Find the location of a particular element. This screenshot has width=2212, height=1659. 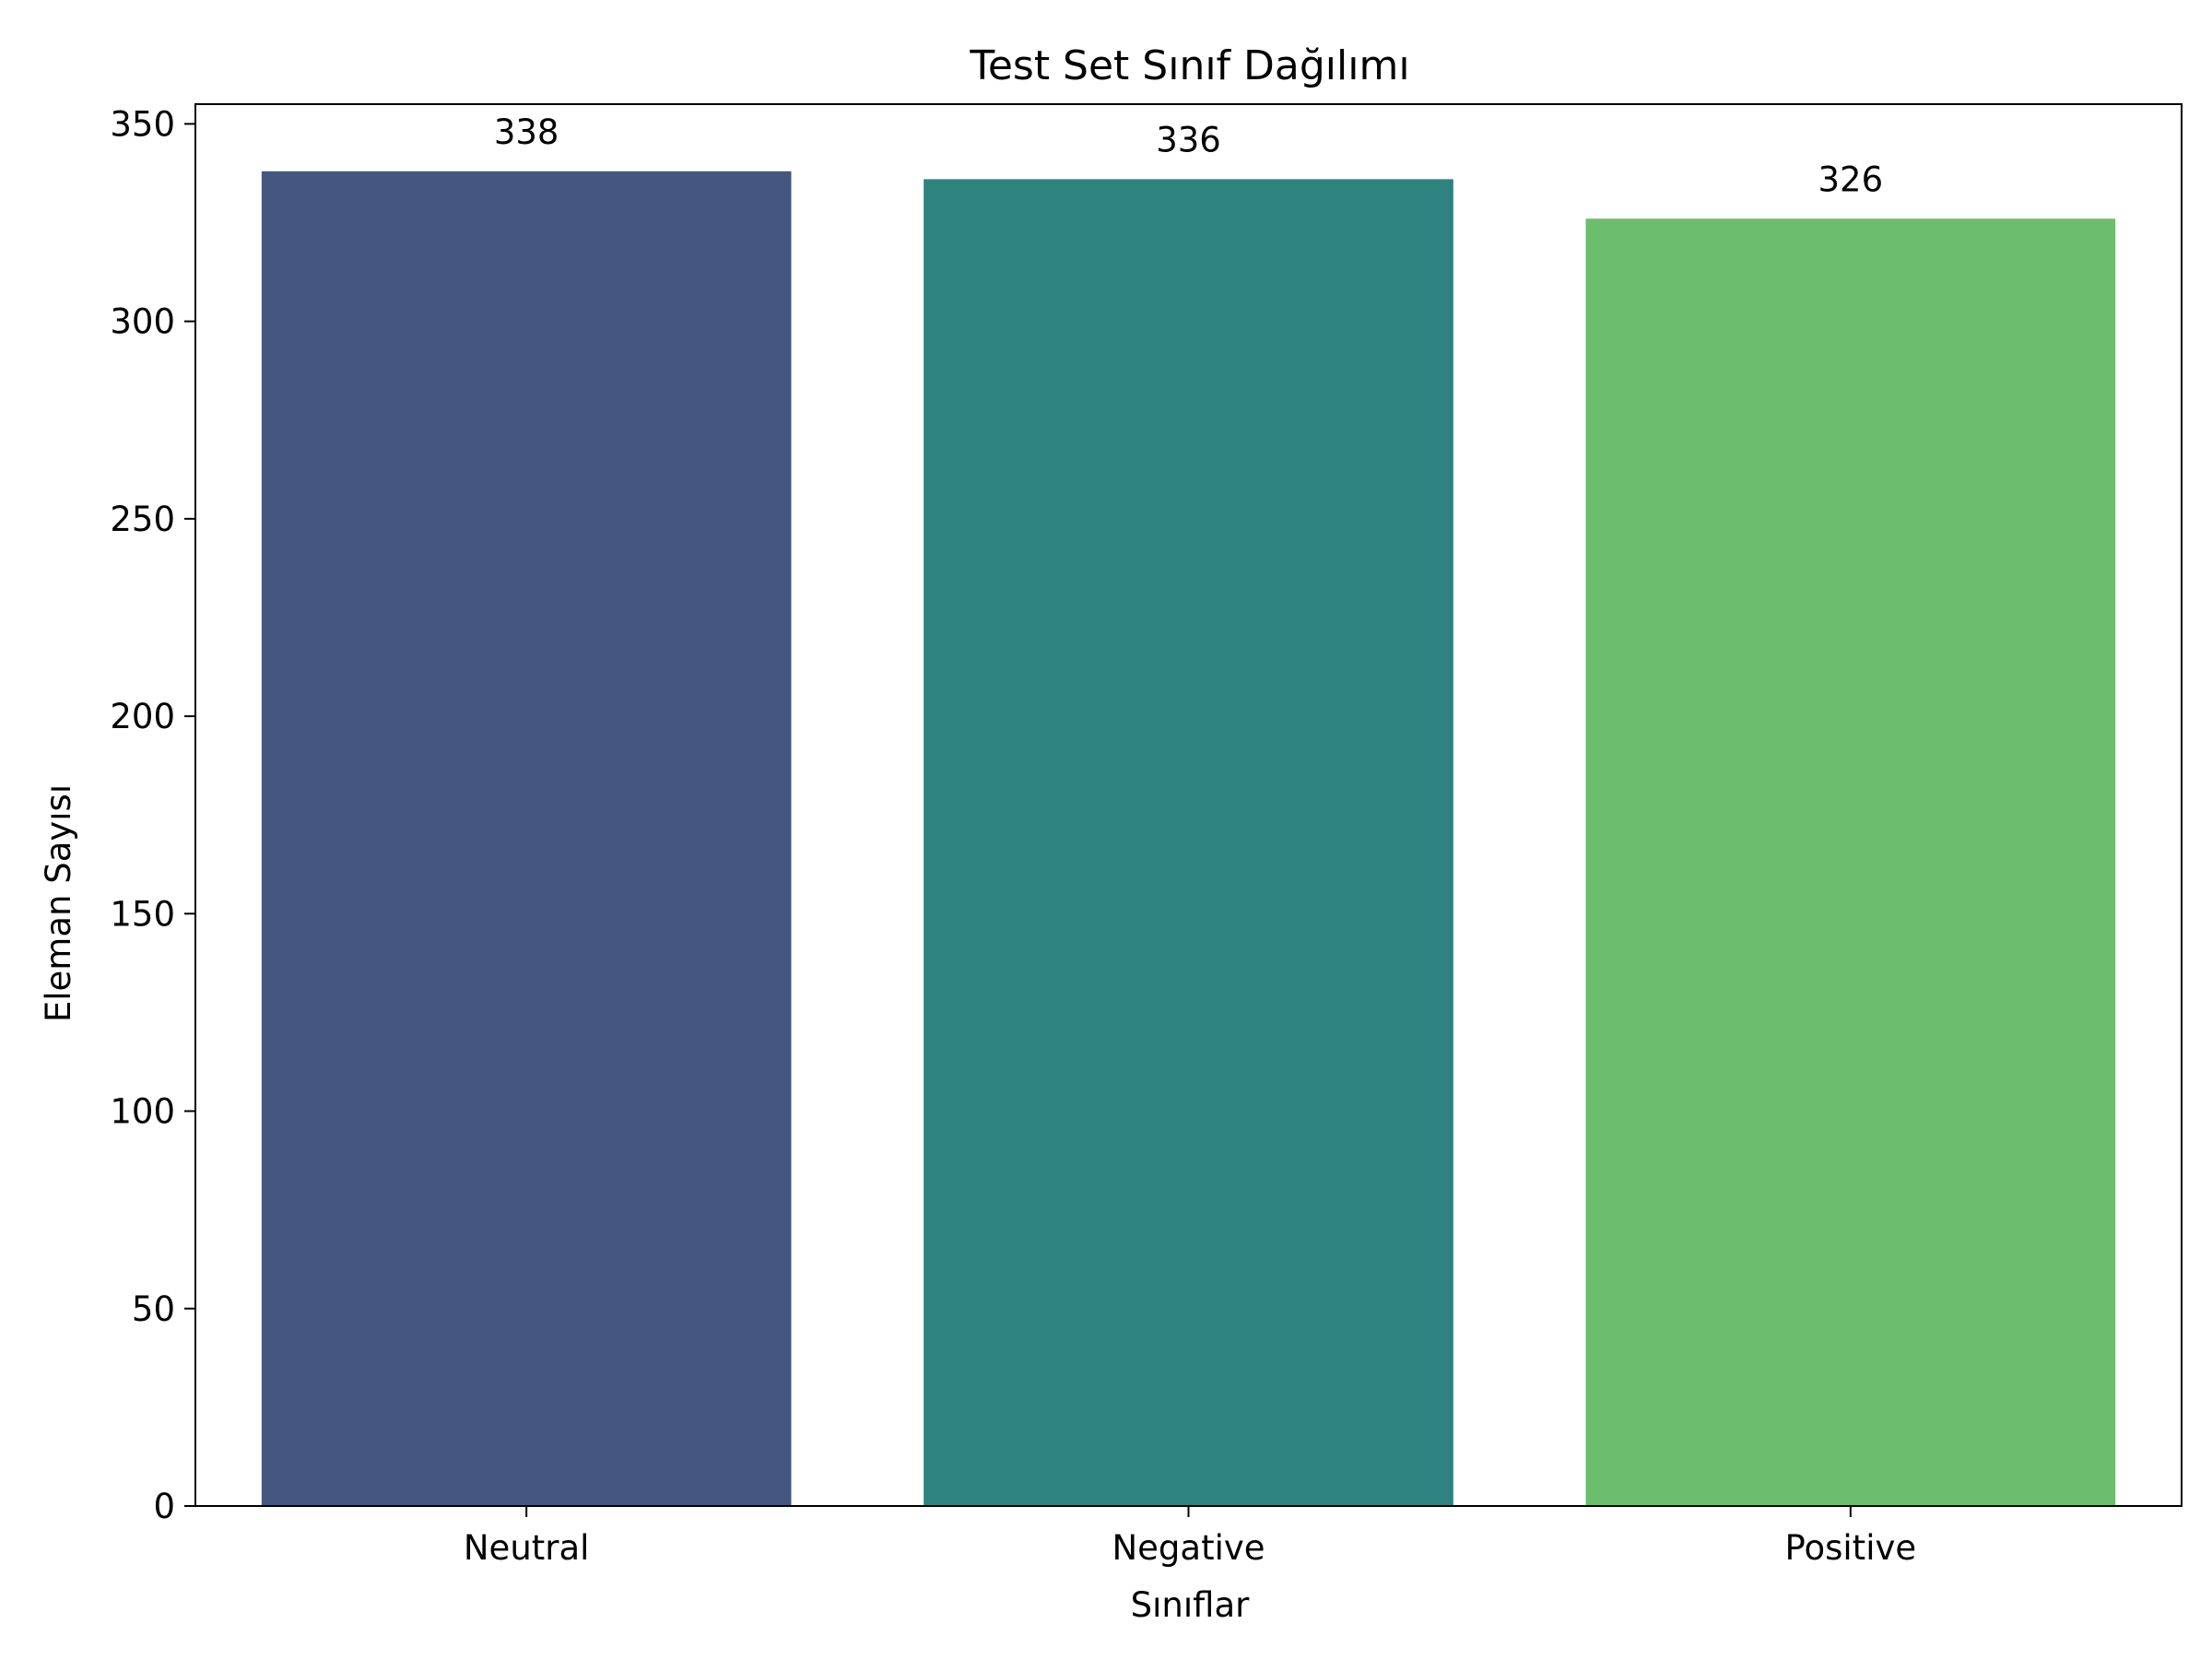

x-tick-label-negative: Negative is located at coordinates (1188, 1548).